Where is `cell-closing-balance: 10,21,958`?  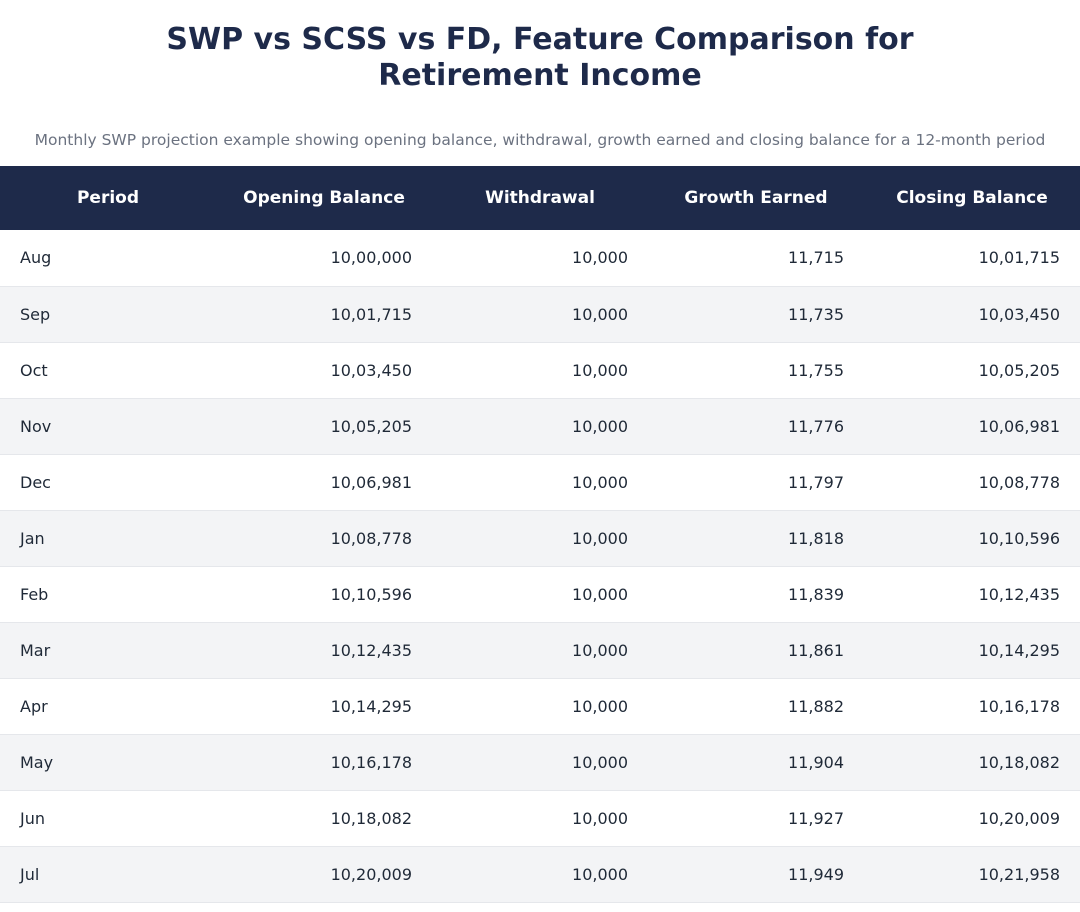
cell-closing-balance: 10,21,958 is located at coordinates (972, 874).